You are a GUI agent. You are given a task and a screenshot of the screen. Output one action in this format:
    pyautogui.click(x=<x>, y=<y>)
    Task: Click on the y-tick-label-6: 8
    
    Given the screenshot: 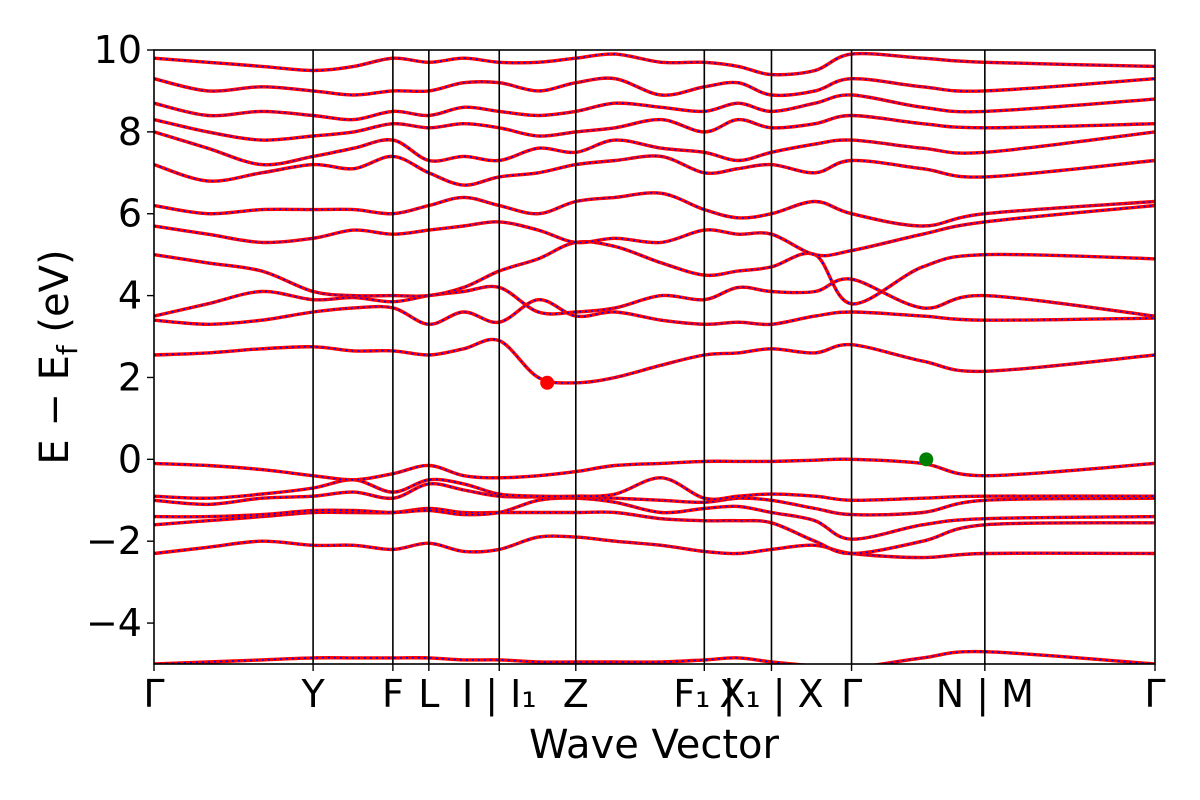 What is the action you would take?
    pyautogui.click(x=130, y=132)
    